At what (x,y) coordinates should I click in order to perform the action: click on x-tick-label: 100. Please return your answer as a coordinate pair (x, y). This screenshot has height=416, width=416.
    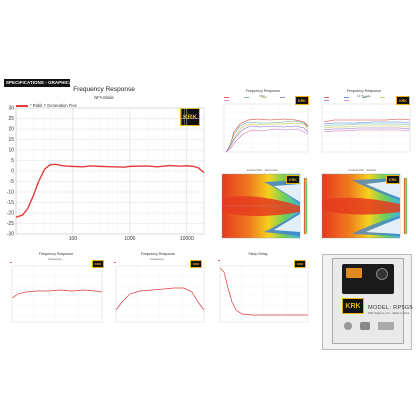
    Looking at the image, I should click on (73, 239).